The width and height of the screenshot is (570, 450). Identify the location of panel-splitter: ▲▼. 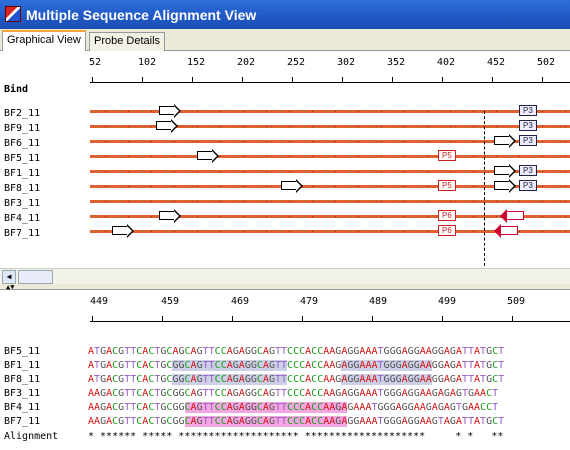
(285, 287).